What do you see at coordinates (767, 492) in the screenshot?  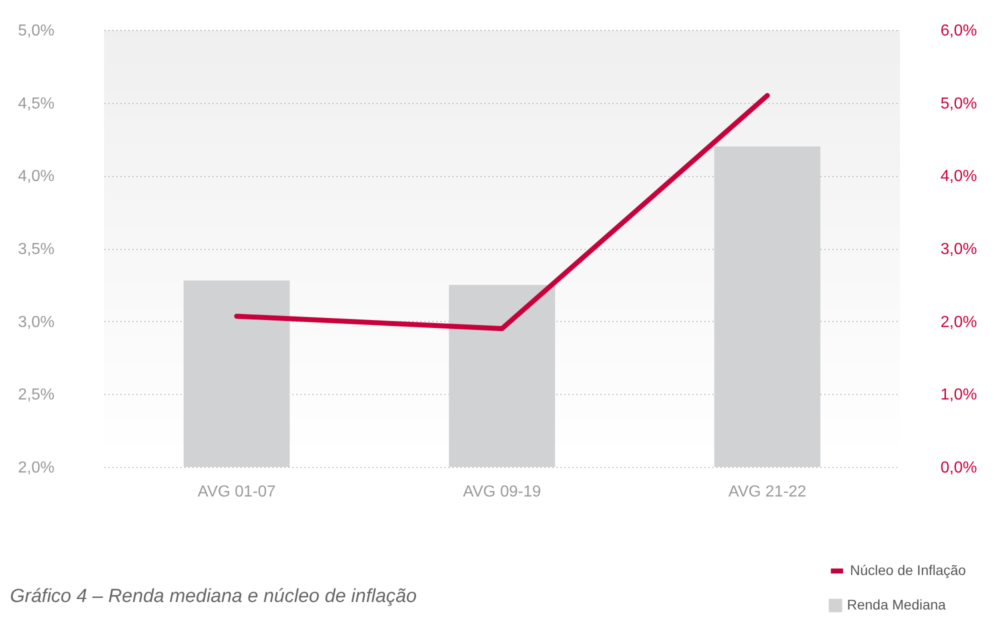 I see `x-tick-label: AVG 21-22` at bounding box center [767, 492].